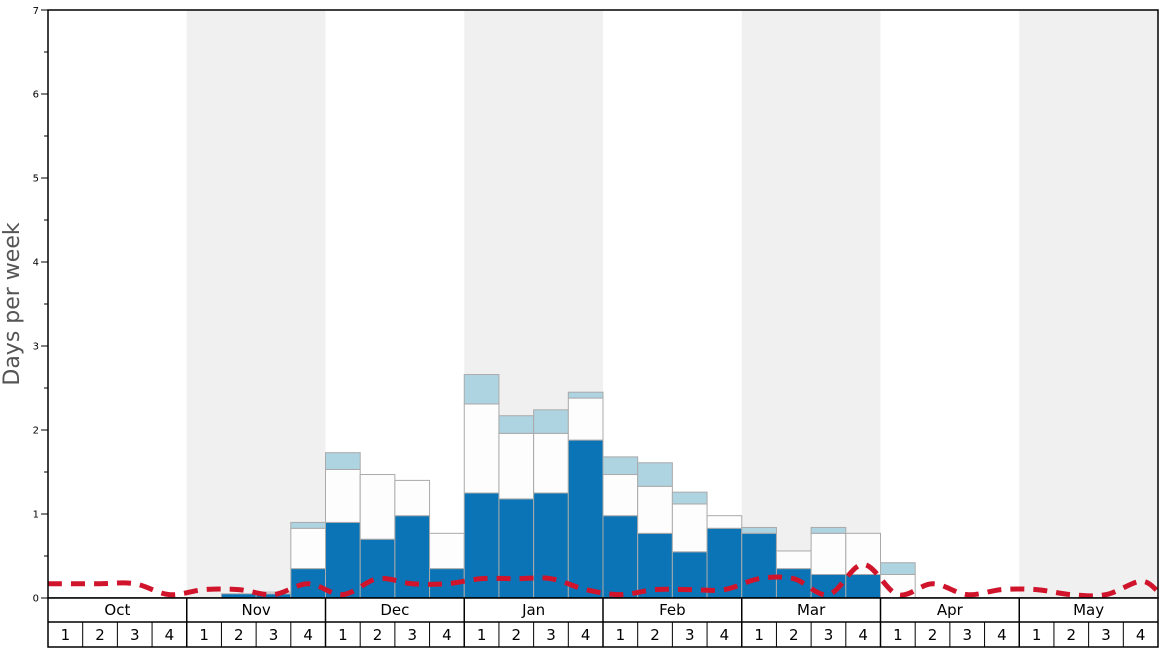 The width and height of the screenshot is (1168, 648). What do you see at coordinates (1088, 610) in the screenshot?
I see `month-label-may: May` at bounding box center [1088, 610].